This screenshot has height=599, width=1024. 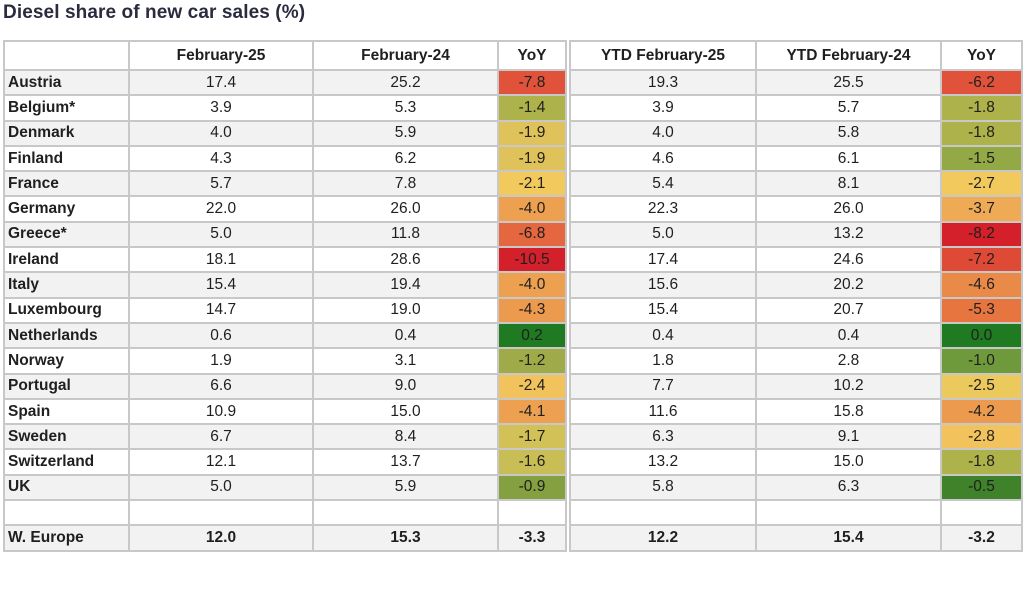 What do you see at coordinates (661, 234) in the screenshot?
I see `ytd25-cell: 5.0` at bounding box center [661, 234].